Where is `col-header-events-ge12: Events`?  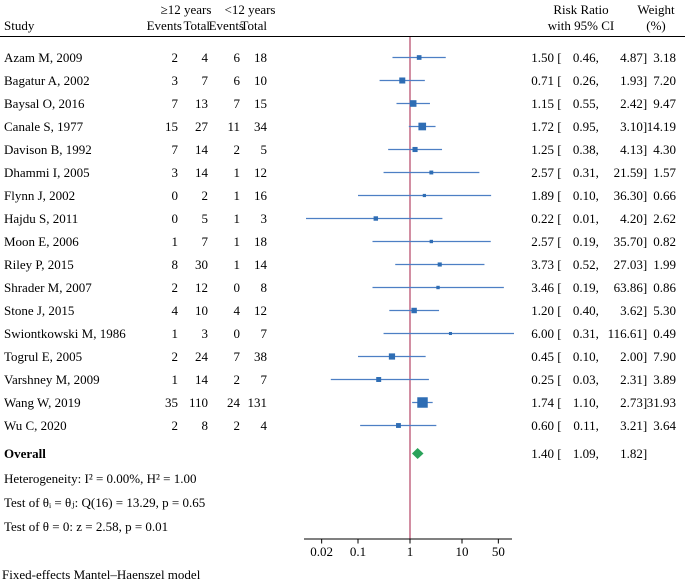
col-header-events-ge12: Events is located at coordinates (164, 25).